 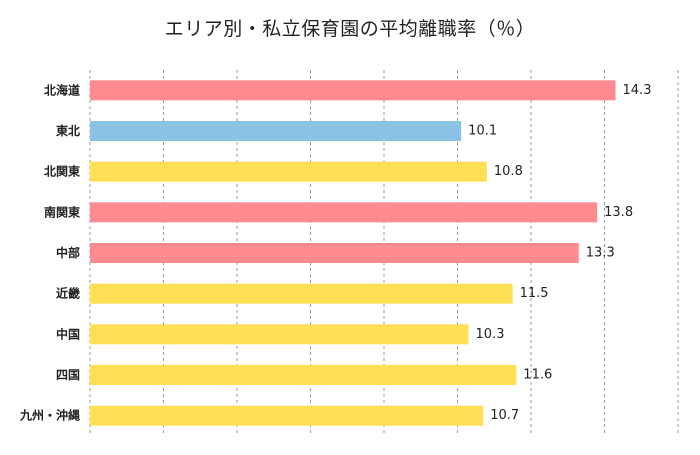 What do you see at coordinates (68, 333) in the screenshot?
I see `category-label: 中国` at bounding box center [68, 333].